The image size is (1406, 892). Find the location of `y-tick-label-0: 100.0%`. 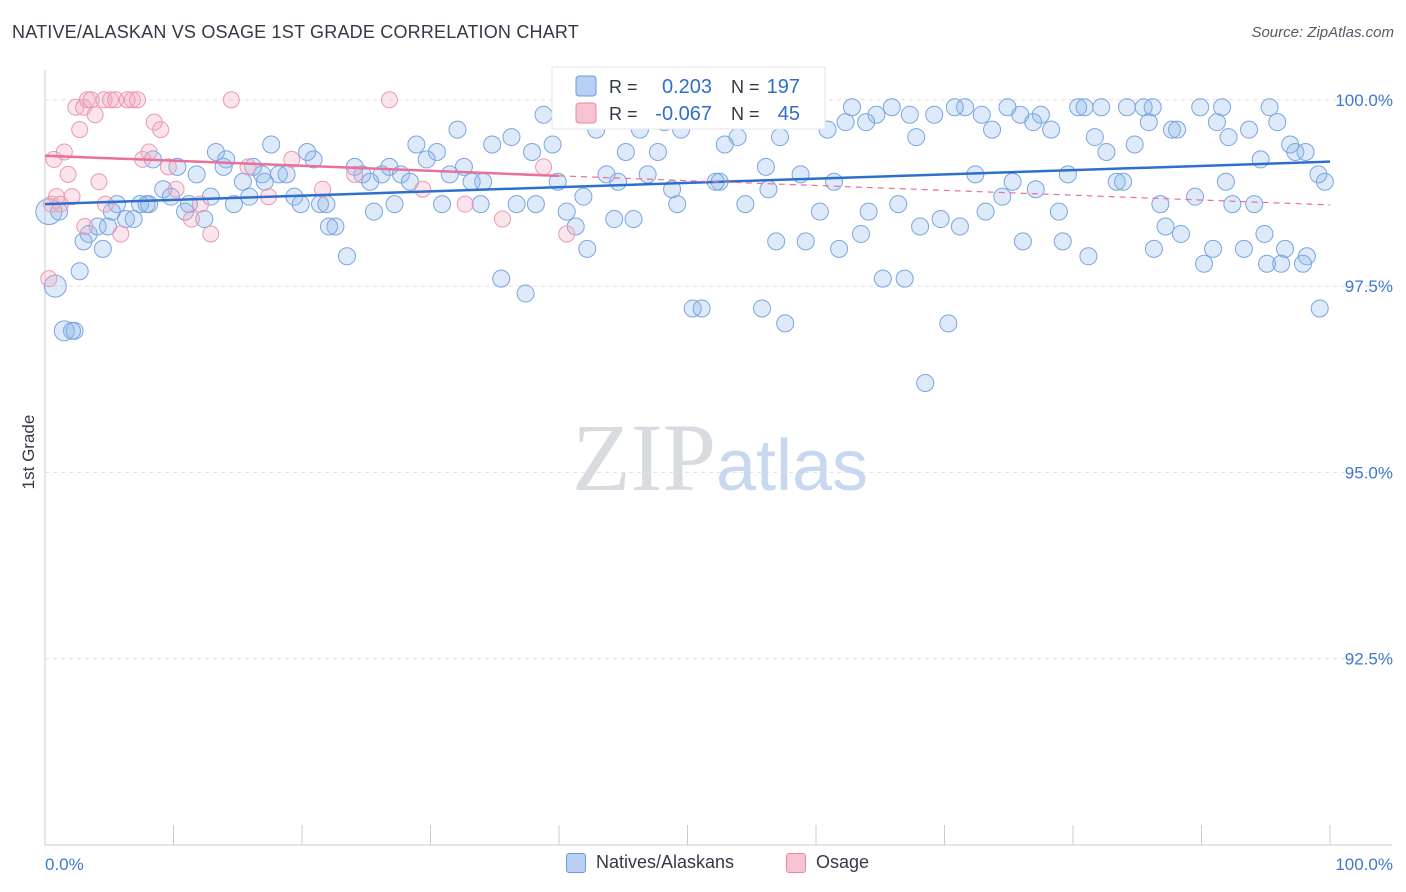

y-tick-label-0: 100.0% is located at coordinates (1364, 100).